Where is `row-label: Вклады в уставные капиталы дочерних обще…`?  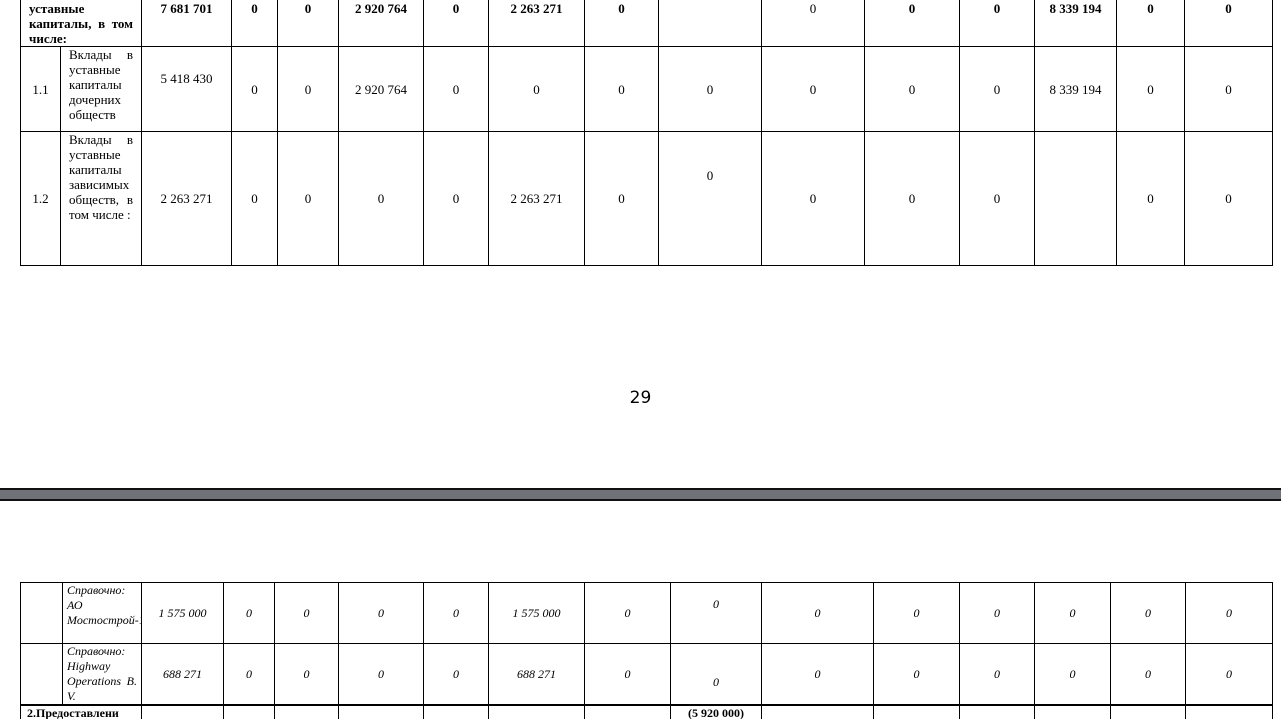 row-label: Вклады в уставные капиталы дочерних обще… is located at coordinates (101, 89).